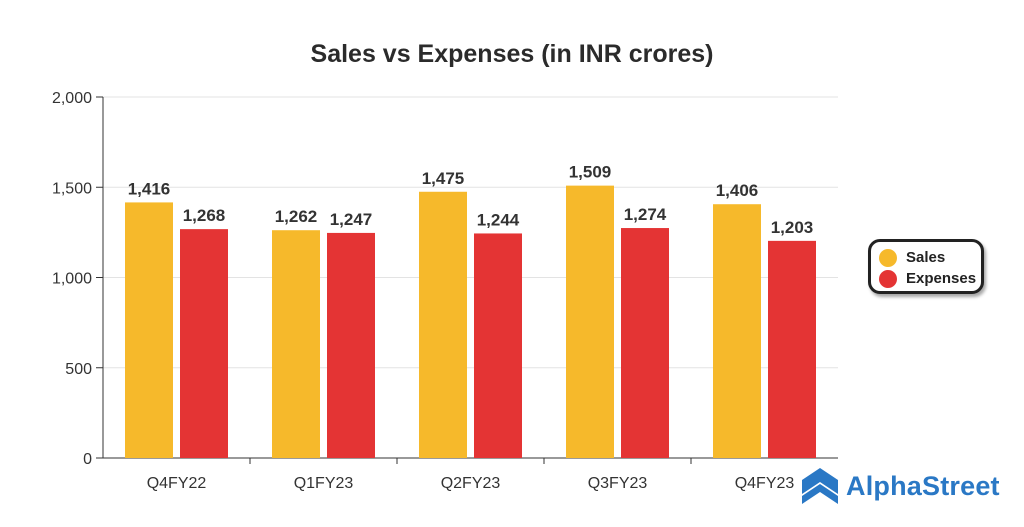 This screenshot has height=527, width=1024. What do you see at coordinates (820, 486) in the screenshot?
I see `alphastreet-logo-icon` at bounding box center [820, 486].